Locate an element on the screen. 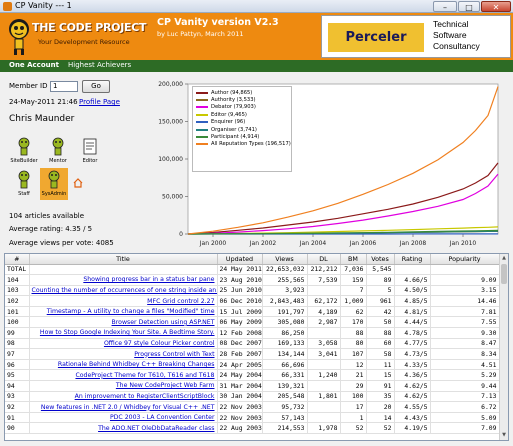 Image resolution: width=513 pixels, height=446 pixels. article-title-link: Progress Control with Text is located at coordinates (123, 354).